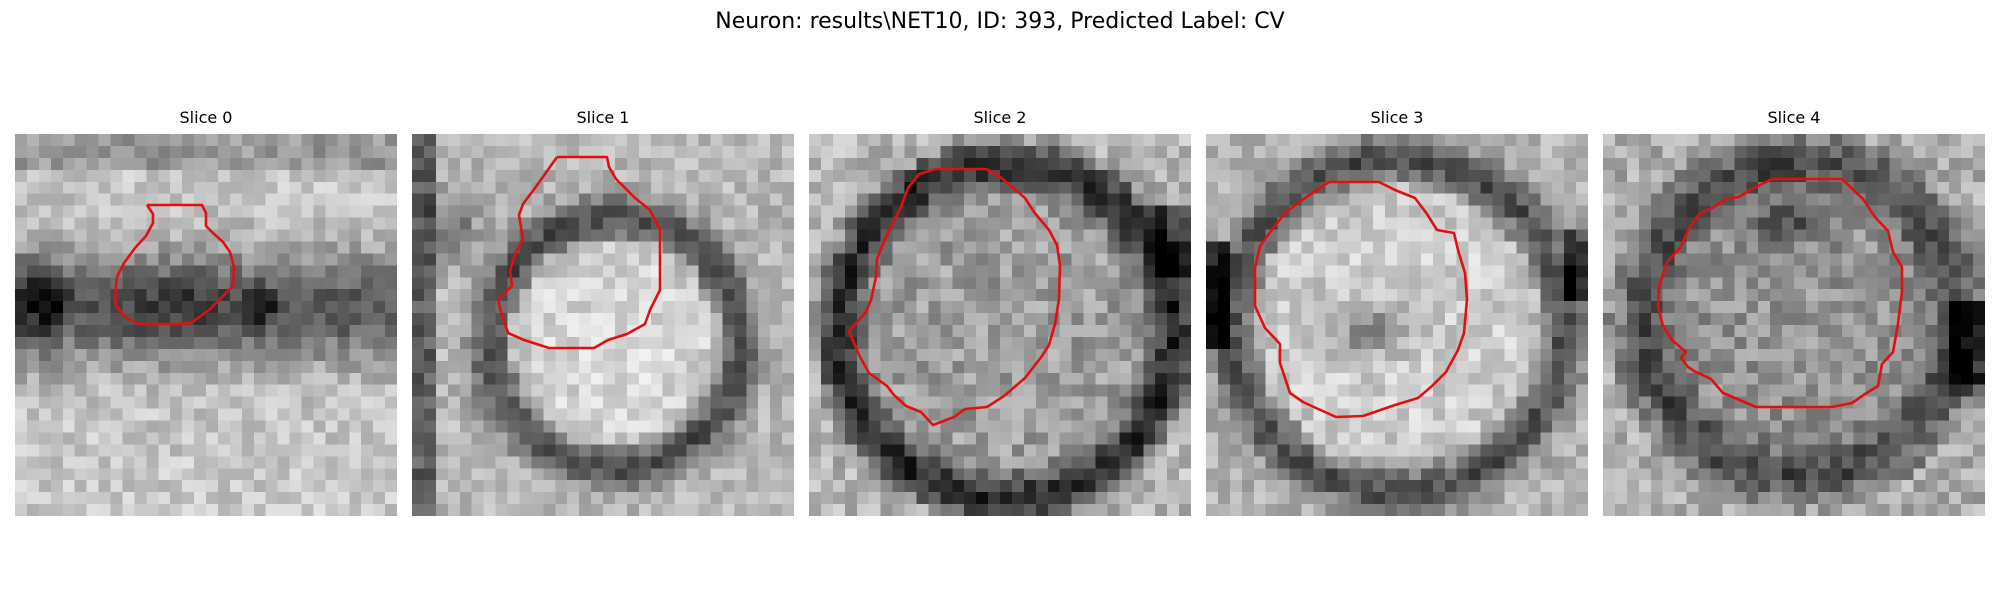 The height and width of the screenshot is (600, 2000). I want to click on slice-panel-1: Slice 1, so click(603, 312).